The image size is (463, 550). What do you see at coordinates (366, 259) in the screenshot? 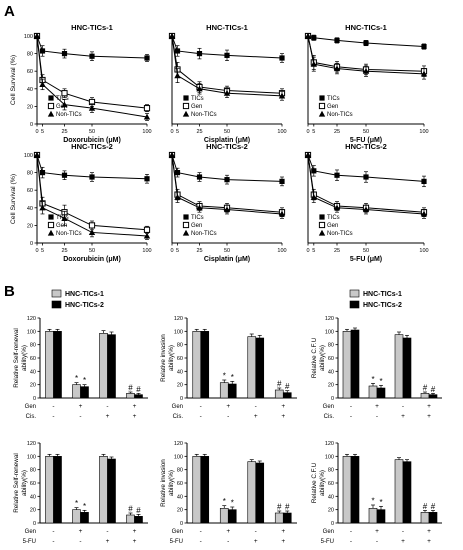
I see `x-axis-label: 5-FU (μM)` at bounding box center [366, 259].